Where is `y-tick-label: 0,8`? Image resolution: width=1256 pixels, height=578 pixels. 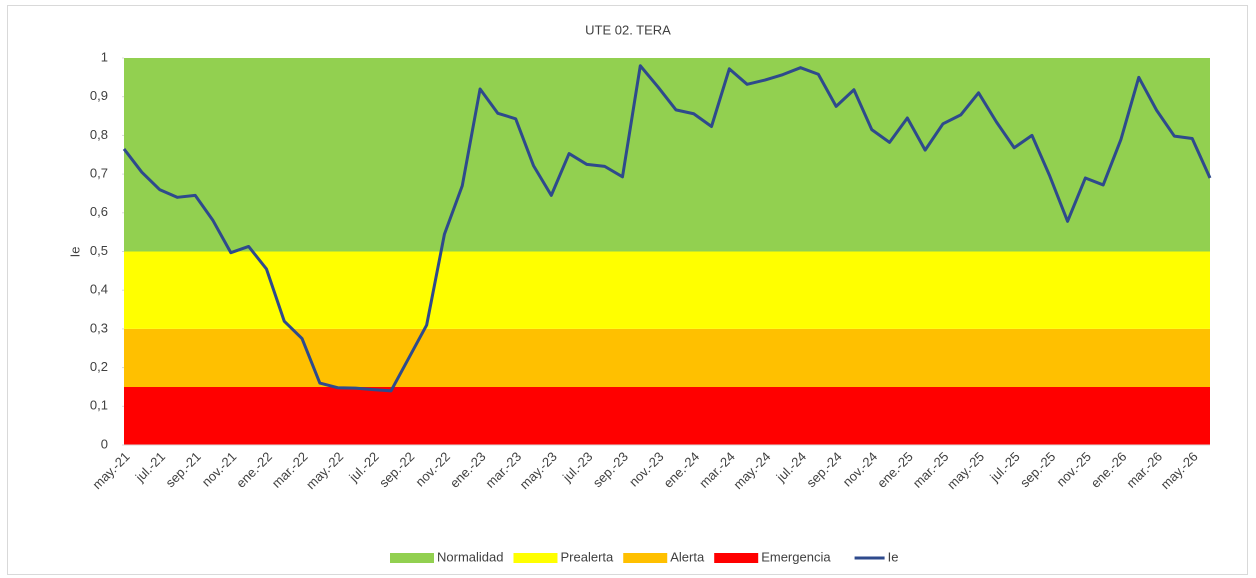
y-tick-label: 0,8 is located at coordinates (99, 134).